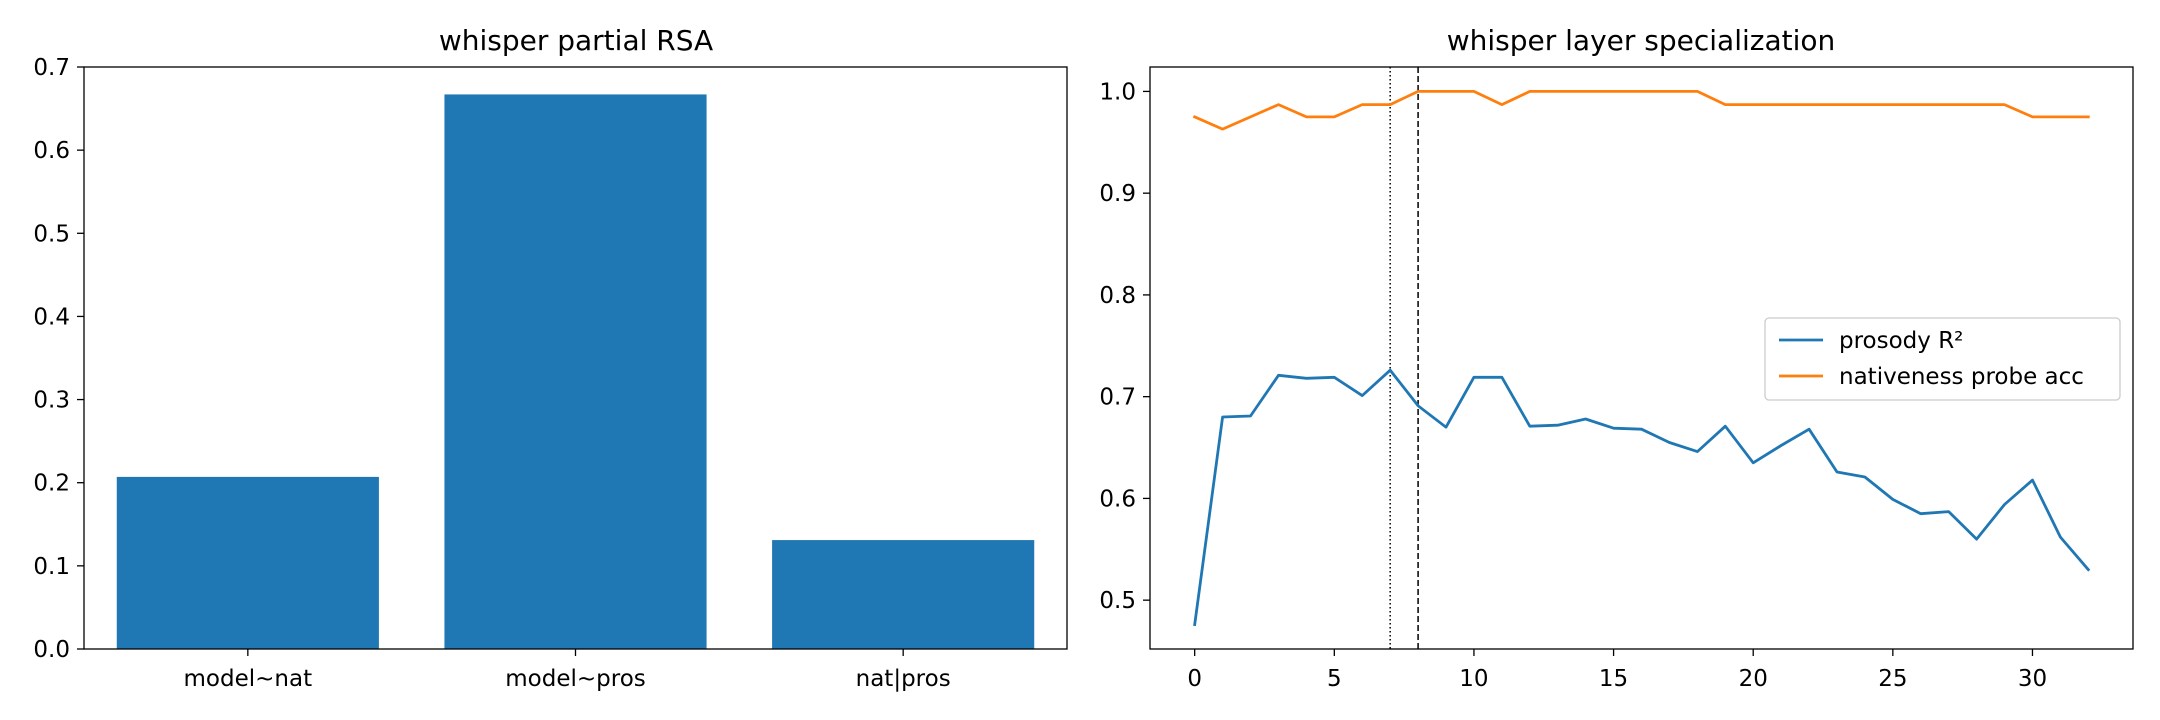  What do you see at coordinates (1334, 679) in the screenshot?
I see `x-tick-label: 5` at bounding box center [1334, 679].